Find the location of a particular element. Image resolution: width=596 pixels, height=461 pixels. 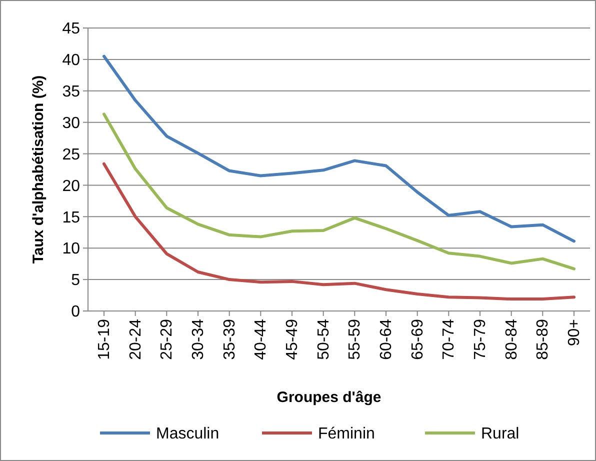

y-tick-label: 40 is located at coordinates (71, 61).